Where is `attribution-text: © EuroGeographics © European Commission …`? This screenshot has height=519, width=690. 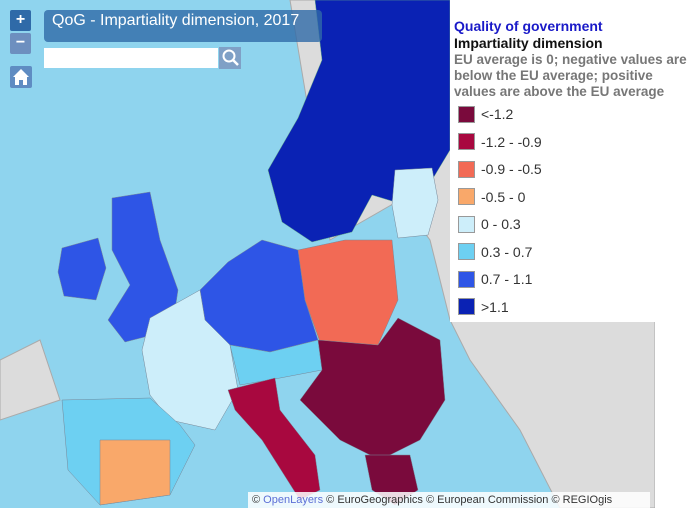
attribution-text: © EuroGeographics © European Commission … is located at coordinates (468, 500).